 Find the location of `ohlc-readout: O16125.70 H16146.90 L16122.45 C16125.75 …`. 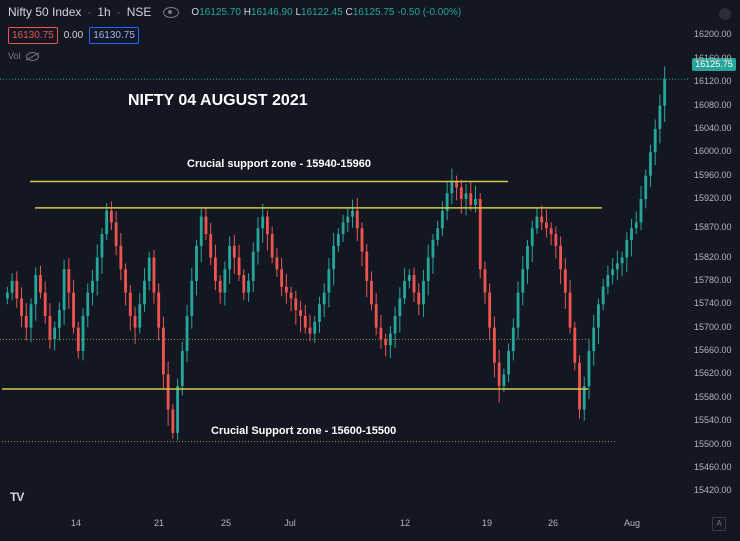

ohlc-readout: O16125.70 H16146.90 L16122.45 C16125.75 … is located at coordinates (326, 12).